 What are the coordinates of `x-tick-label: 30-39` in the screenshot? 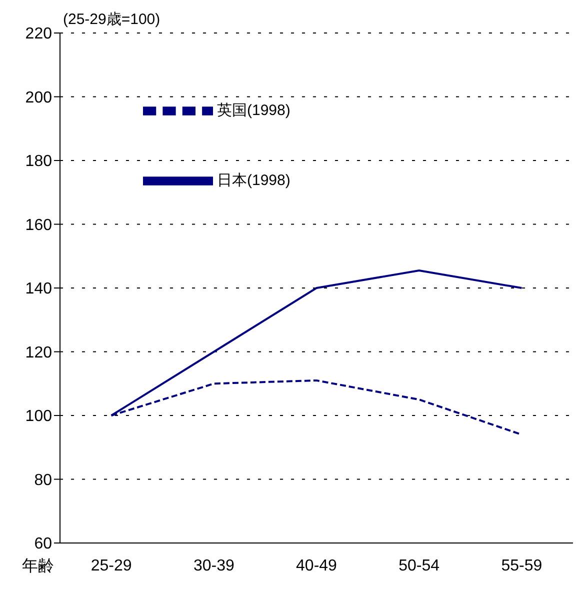 It's located at (213, 565).